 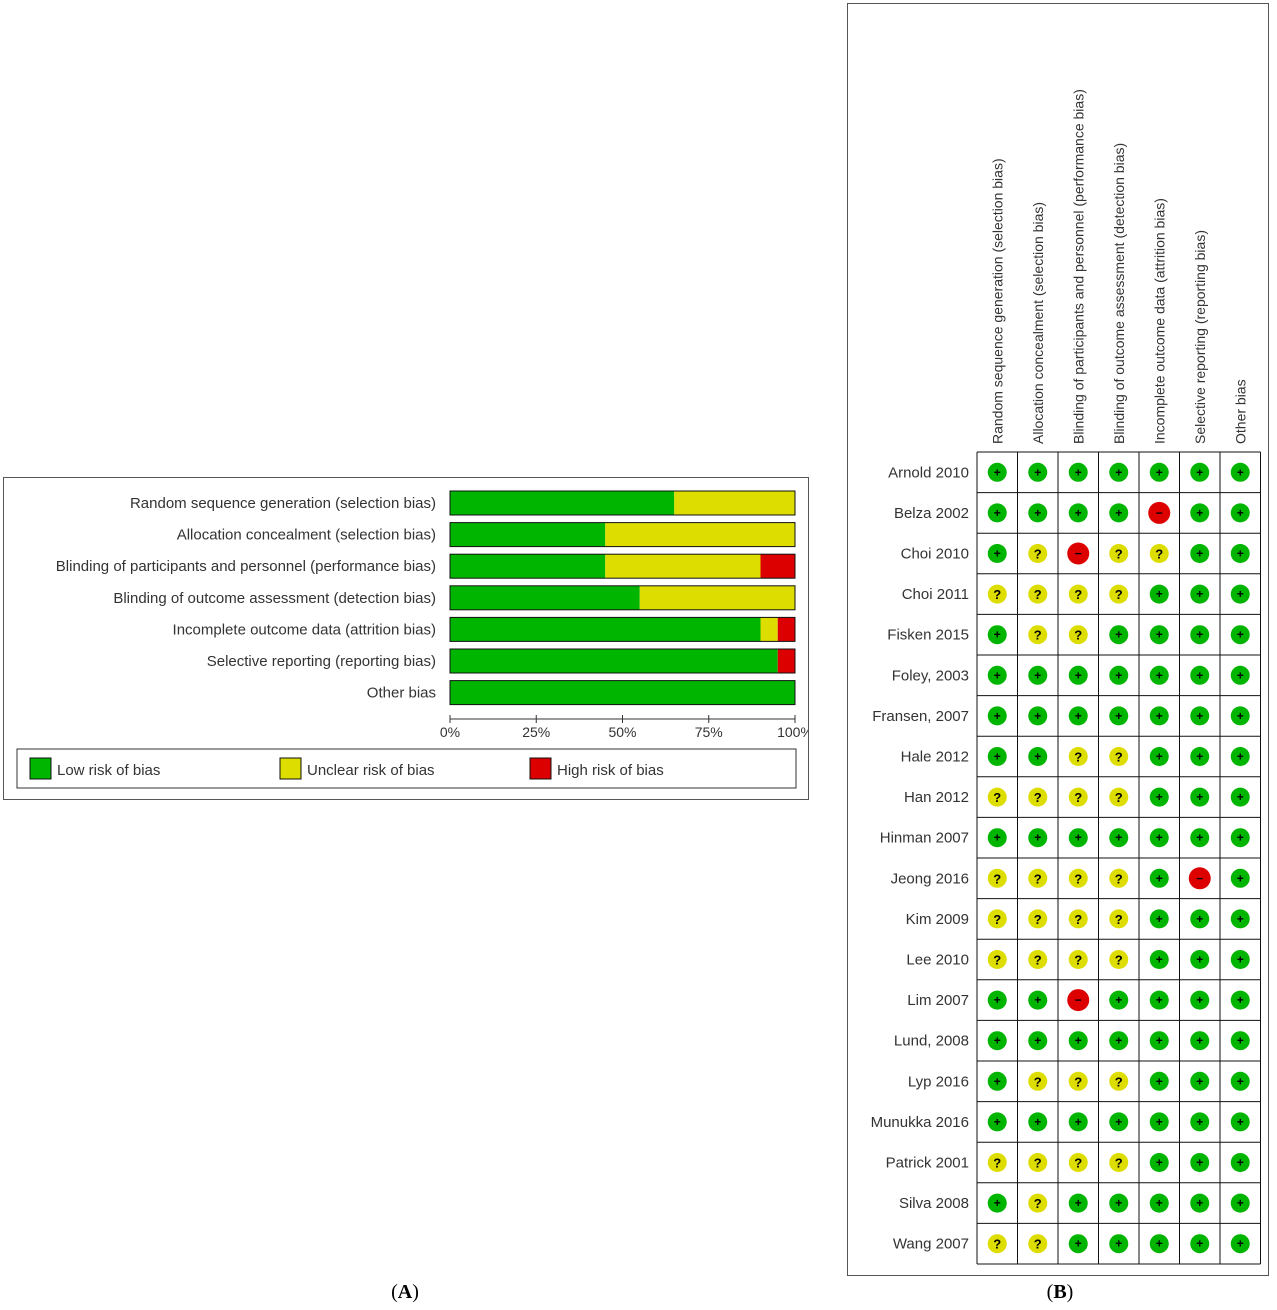 What do you see at coordinates (935, 554) in the screenshot?
I see `study-label: Choi 2010` at bounding box center [935, 554].